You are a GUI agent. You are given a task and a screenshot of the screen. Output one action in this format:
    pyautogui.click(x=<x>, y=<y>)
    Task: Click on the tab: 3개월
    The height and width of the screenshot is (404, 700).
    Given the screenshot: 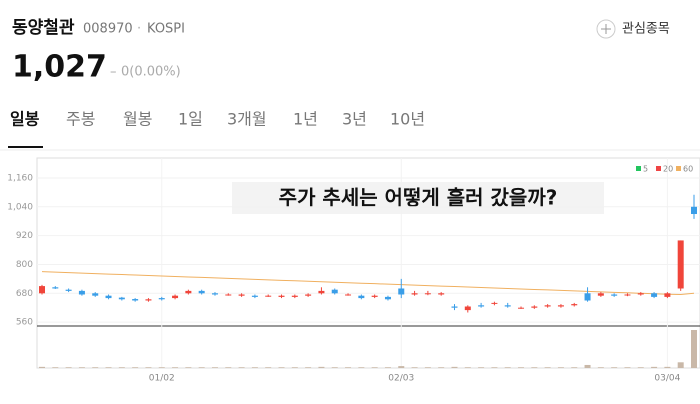 What is the action you would take?
    pyautogui.click(x=247, y=119)
    